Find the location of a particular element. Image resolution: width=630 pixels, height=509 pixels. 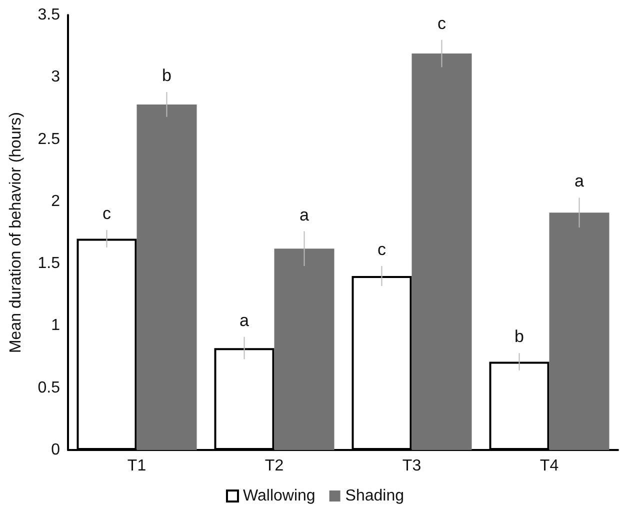

y-axis-title: Mean duration of behavior (hours) is located at coordinates (16, 233).